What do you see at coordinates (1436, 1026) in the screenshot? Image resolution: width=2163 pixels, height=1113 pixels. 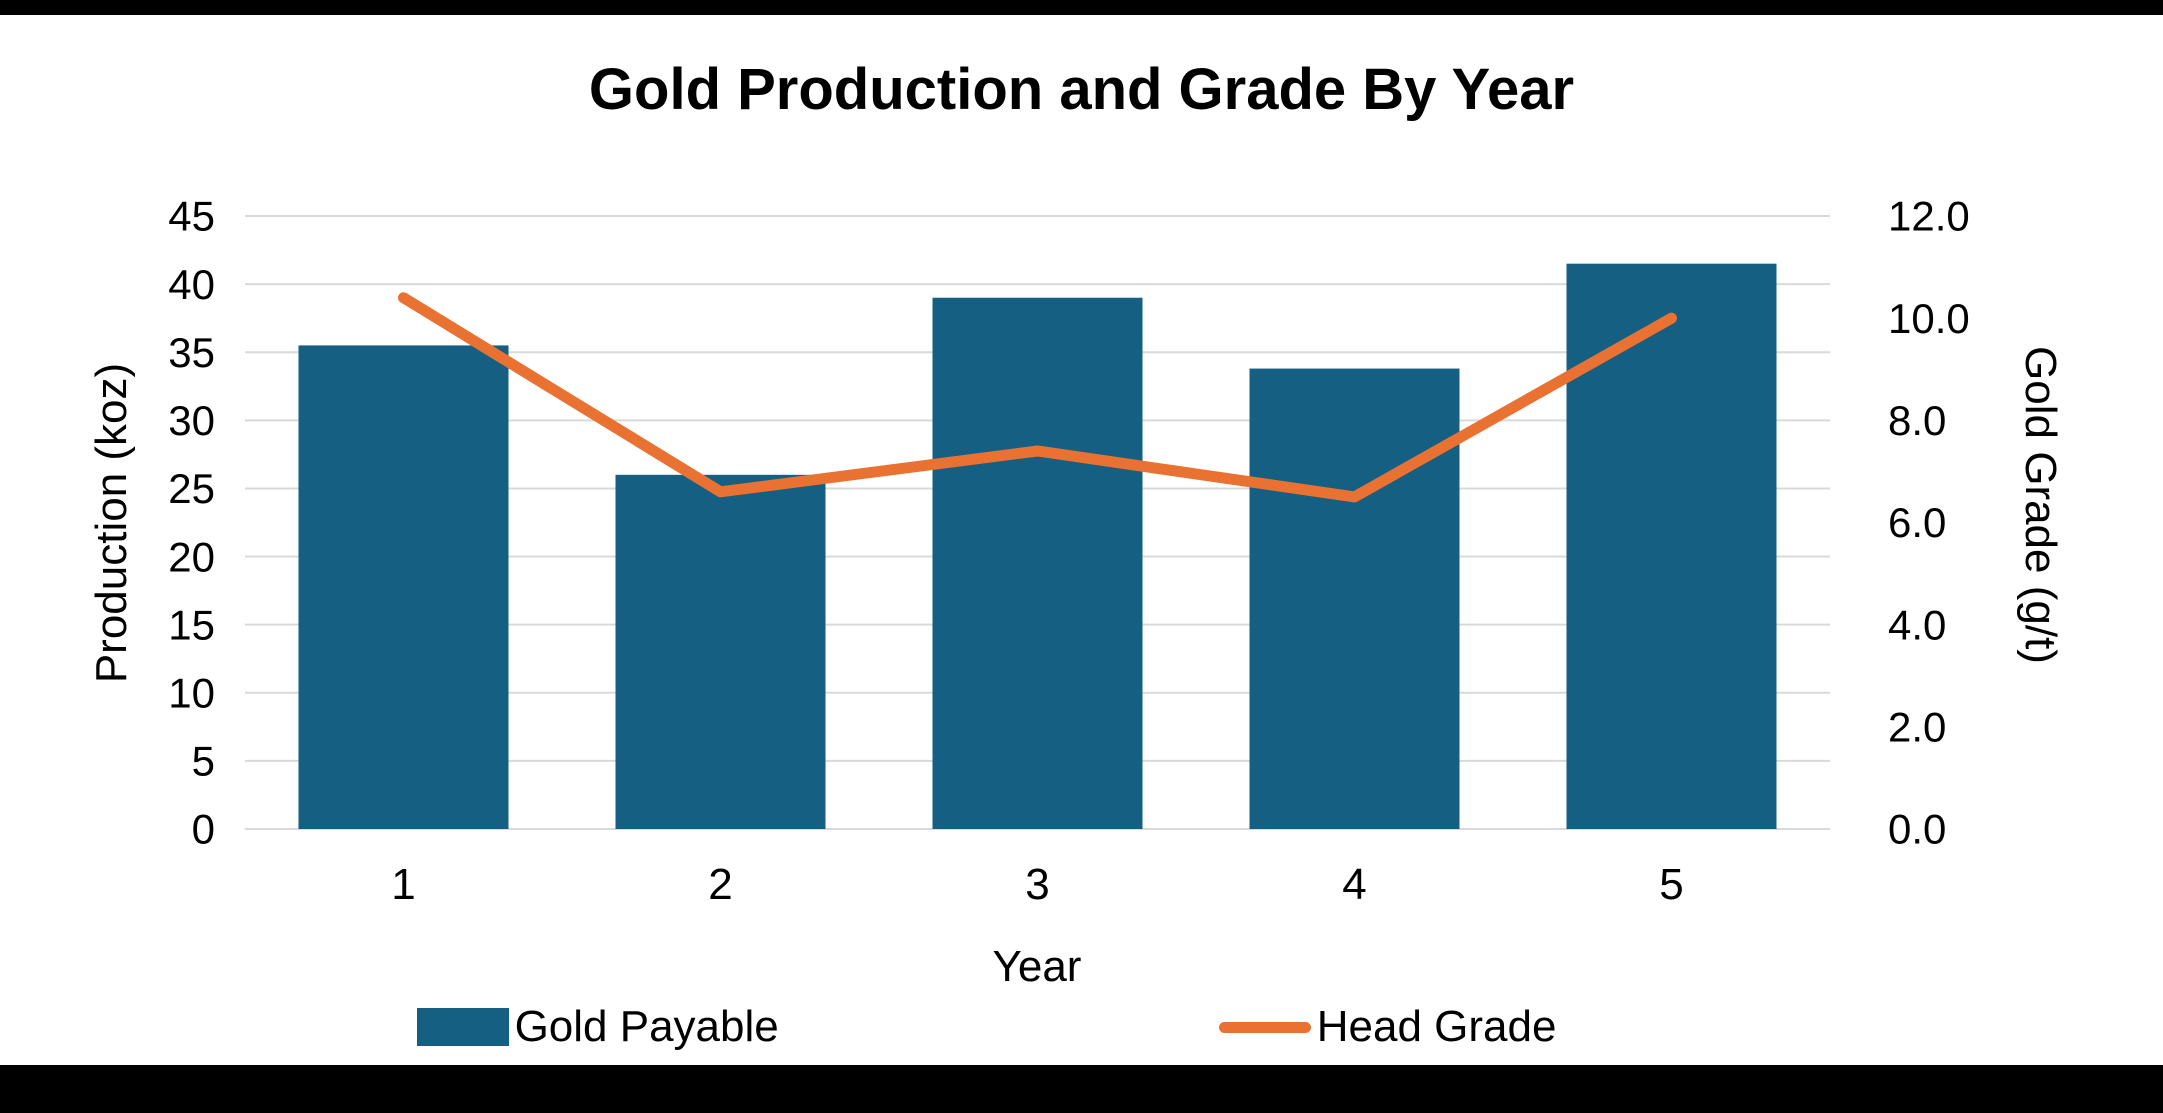 I see `legend-label-head-grade: Head Grade` at bounding box center [1436, 1026].